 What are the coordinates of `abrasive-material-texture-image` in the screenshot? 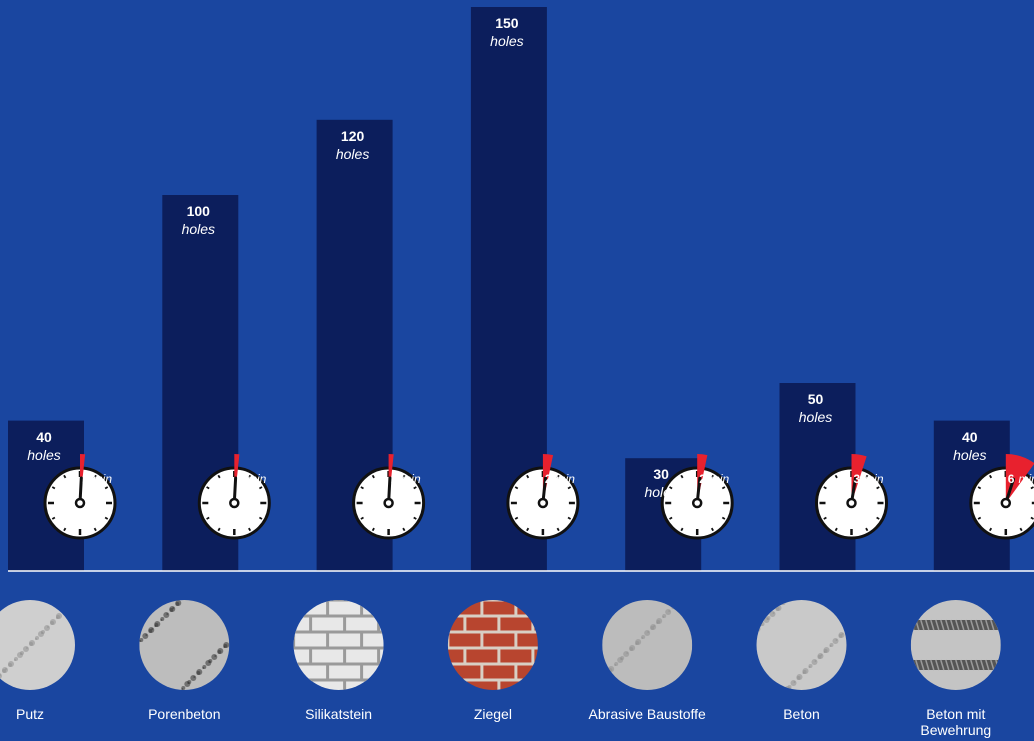 It's located at (647, 645).